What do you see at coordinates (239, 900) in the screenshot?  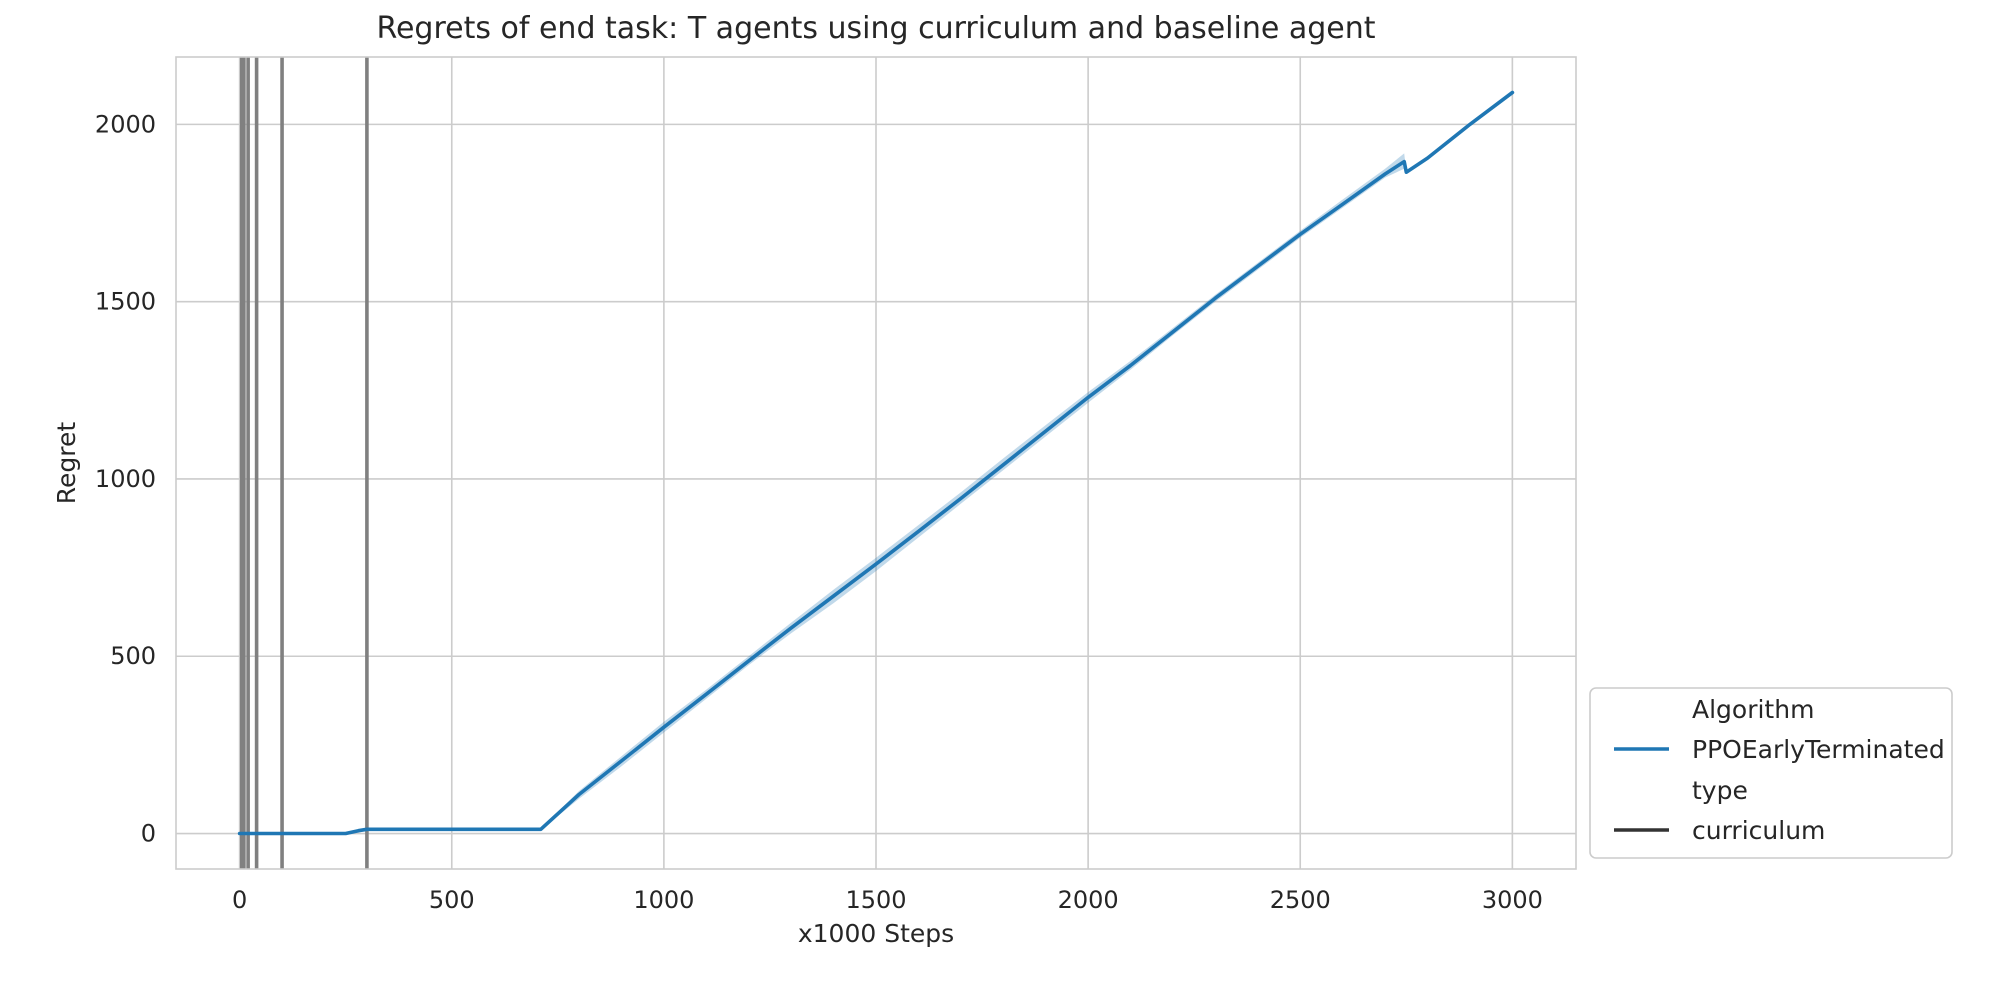 I see `x-tick-label: 0` at bounding box center [239, 900].